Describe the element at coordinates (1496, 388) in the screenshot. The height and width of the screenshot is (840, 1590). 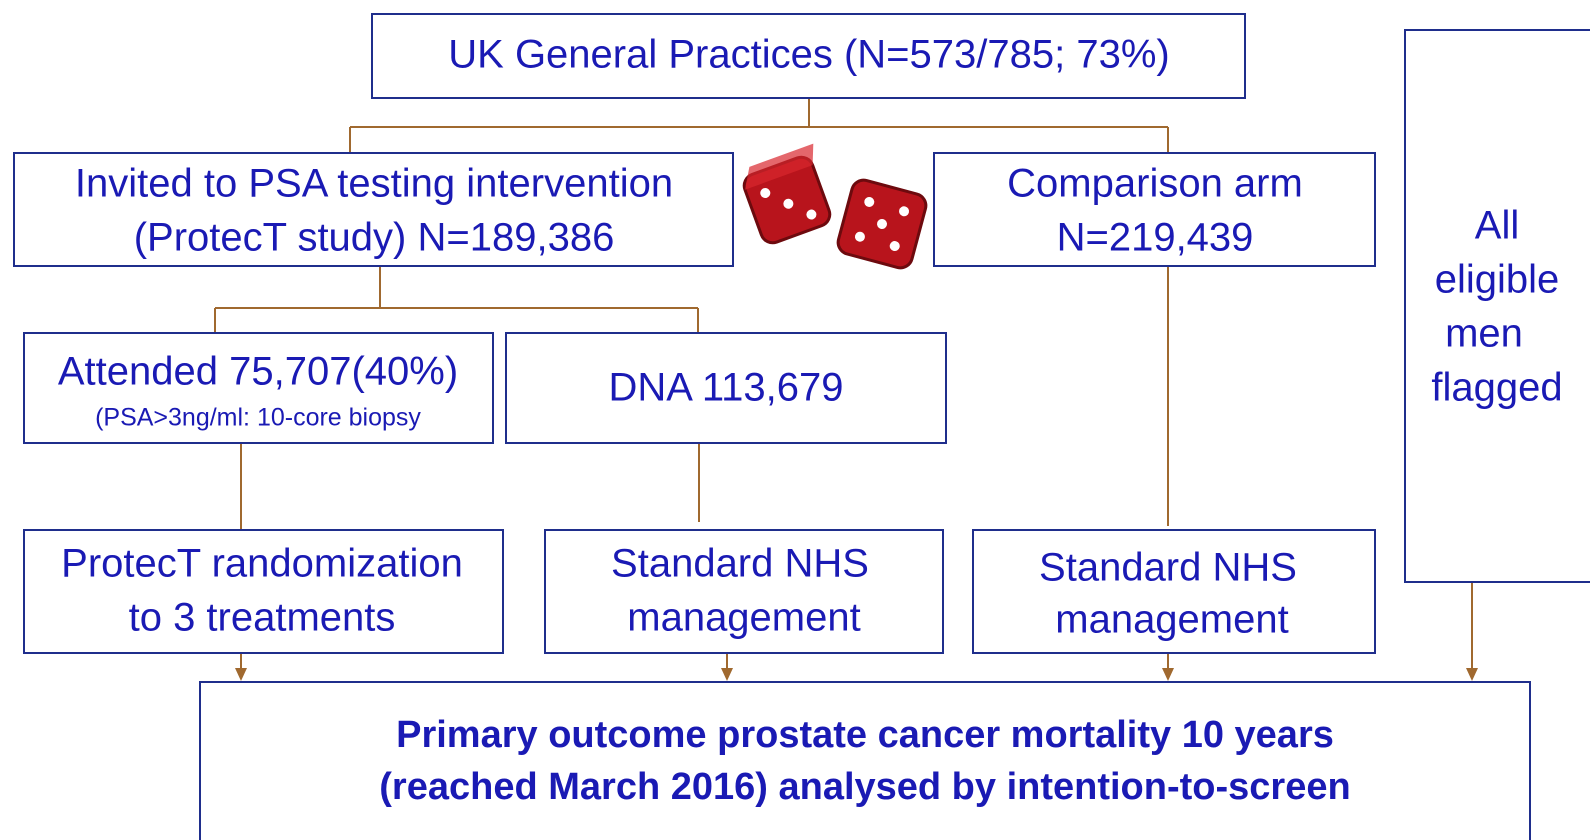
I see `node-text: flagged` at that location.